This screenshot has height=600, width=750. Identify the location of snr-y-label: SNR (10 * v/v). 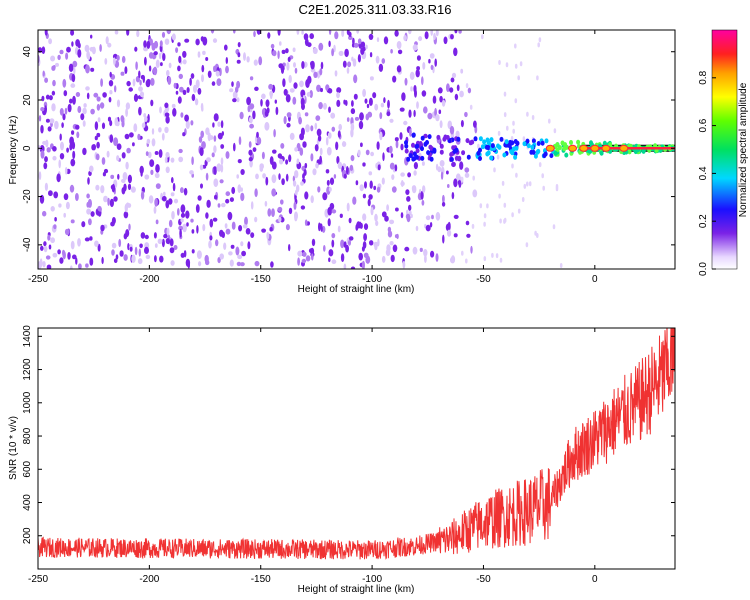
(13, 448).